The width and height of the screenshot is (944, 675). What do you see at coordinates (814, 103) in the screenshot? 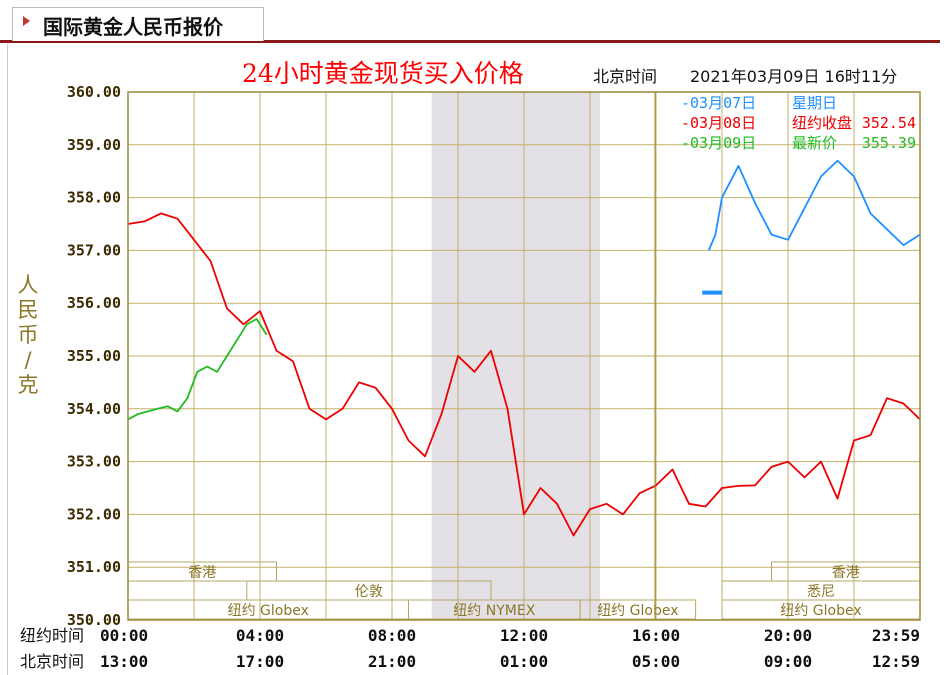
I see `legend-desc: 星期日` at bounding box center [814, 103].